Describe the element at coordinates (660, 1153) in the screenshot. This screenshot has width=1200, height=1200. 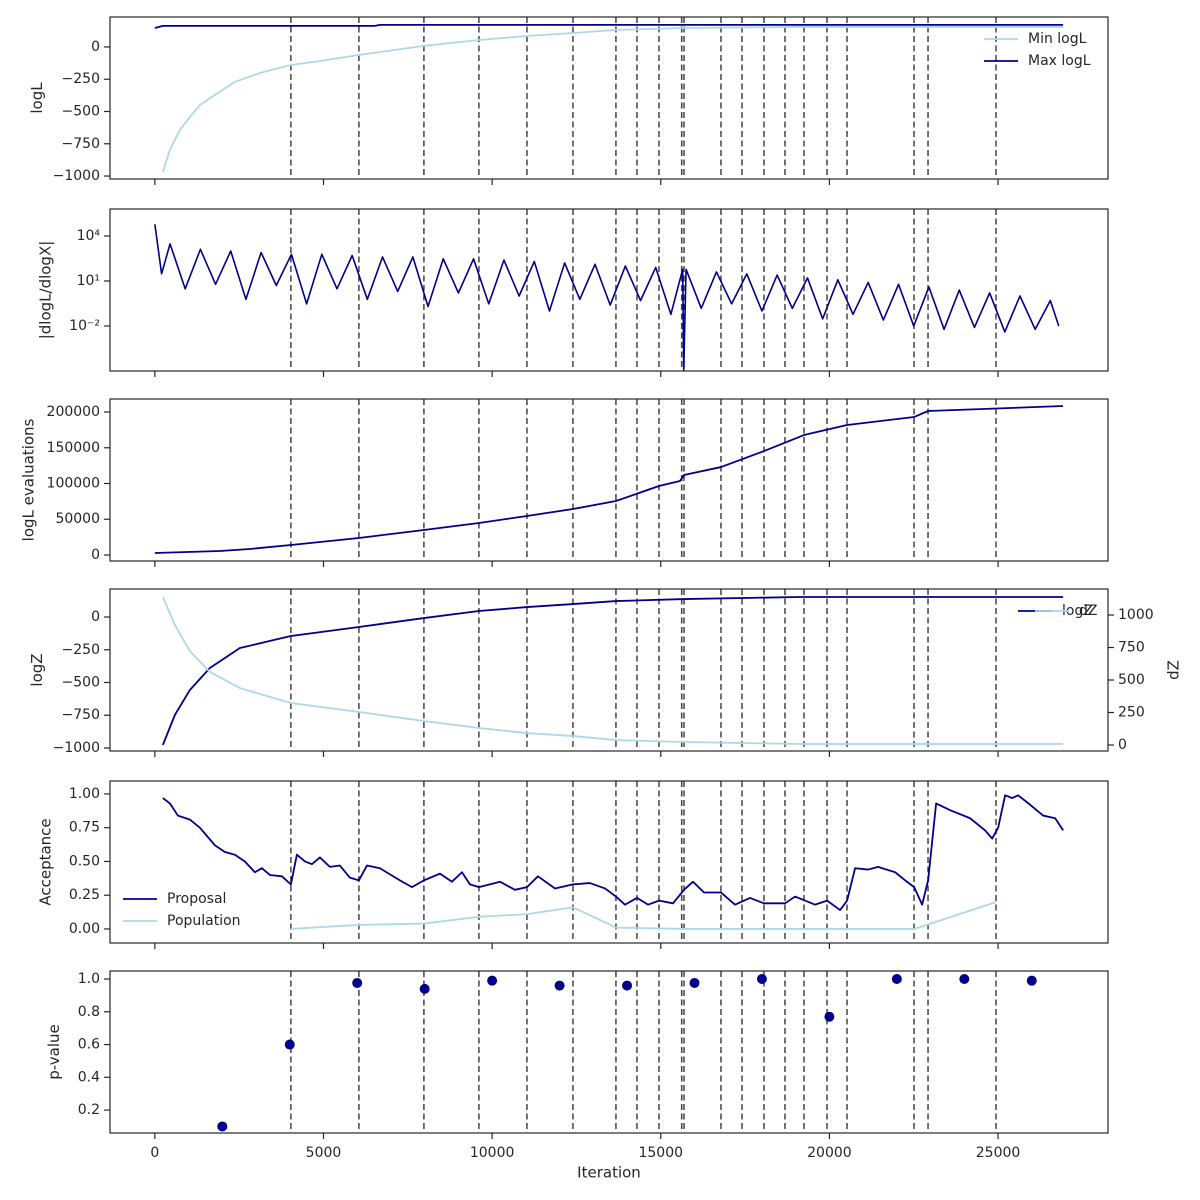
I see `x-tick-label: 15000` at that location.